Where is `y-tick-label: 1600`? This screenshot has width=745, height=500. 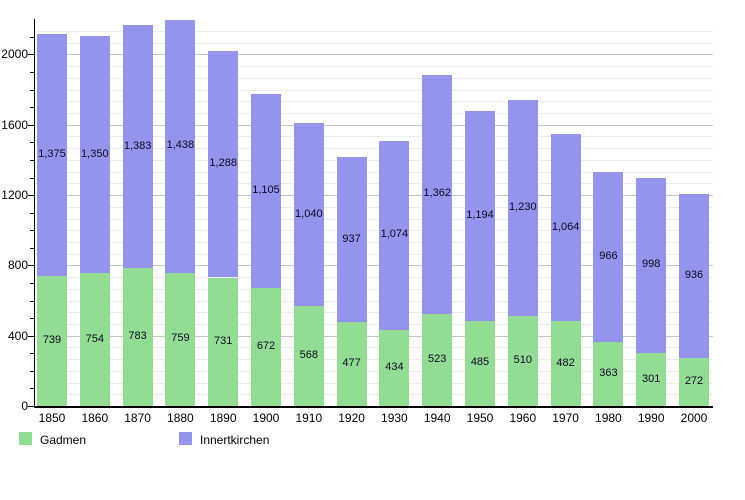 y-tick-label: 1600 is located at coordinates (14, 124).